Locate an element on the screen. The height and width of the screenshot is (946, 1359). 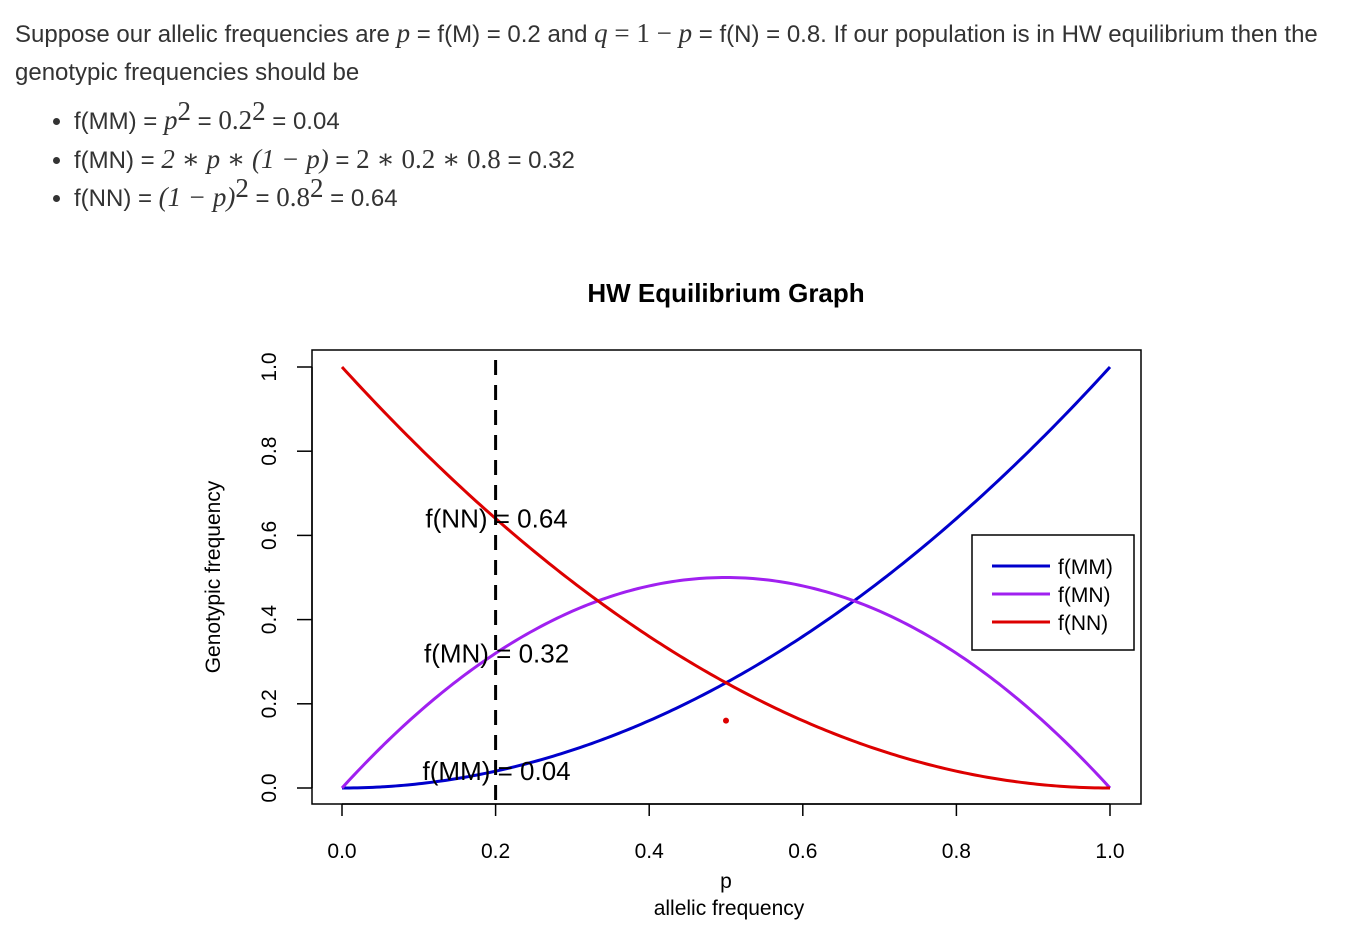
intro-text-2: = f(M) = 0.2 and is located at coordinates (502, 34).